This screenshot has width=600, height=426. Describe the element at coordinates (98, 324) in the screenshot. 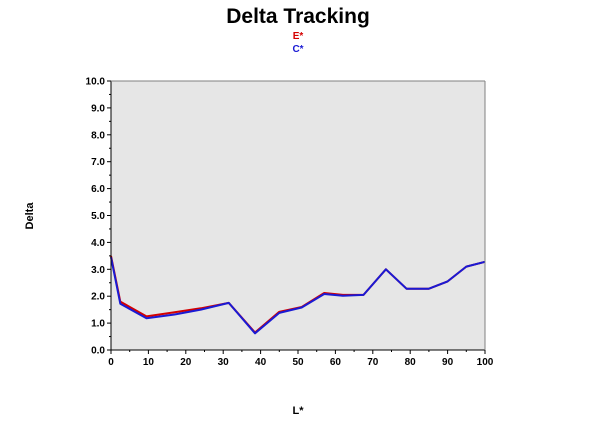

I see `y-tick-label: 1.0` at that location.